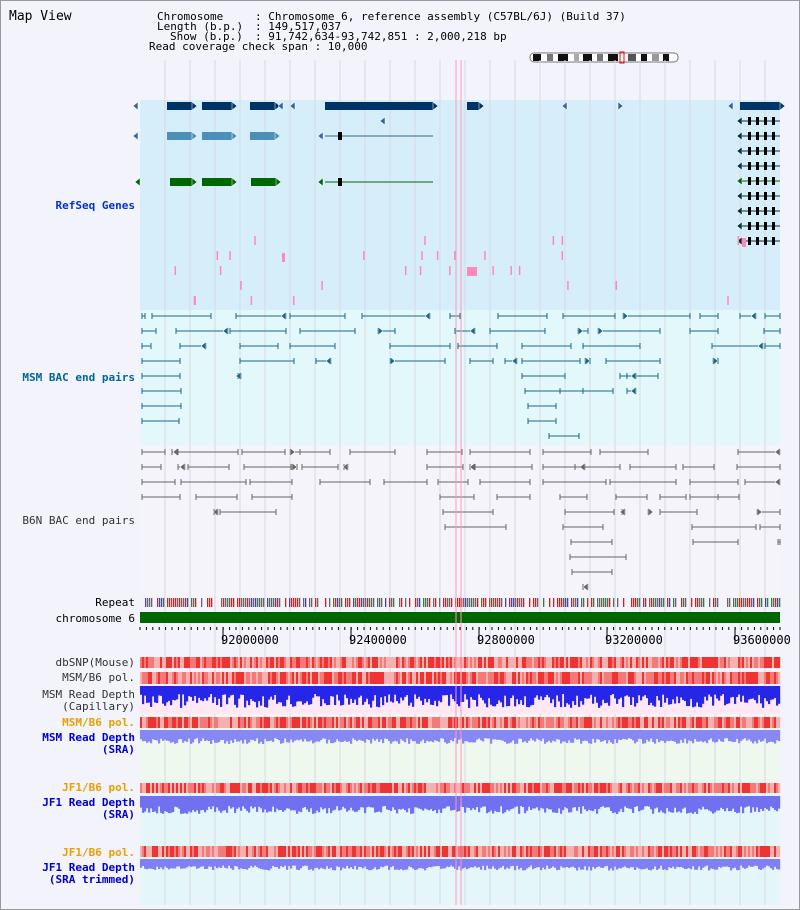  I want to click on label-refseq: RefSeq Genes, so click(95, 205).